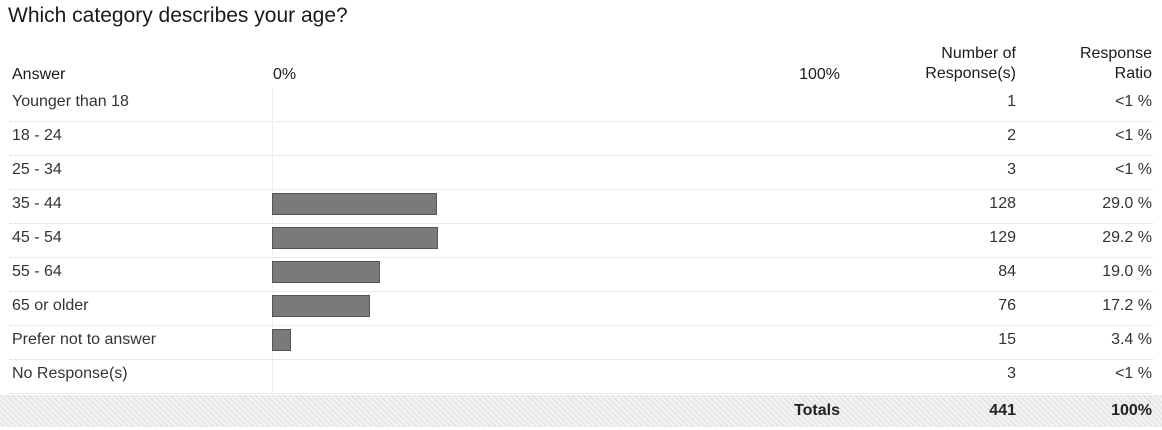  I want to click on totals-count: 441, so click(1002, 410).